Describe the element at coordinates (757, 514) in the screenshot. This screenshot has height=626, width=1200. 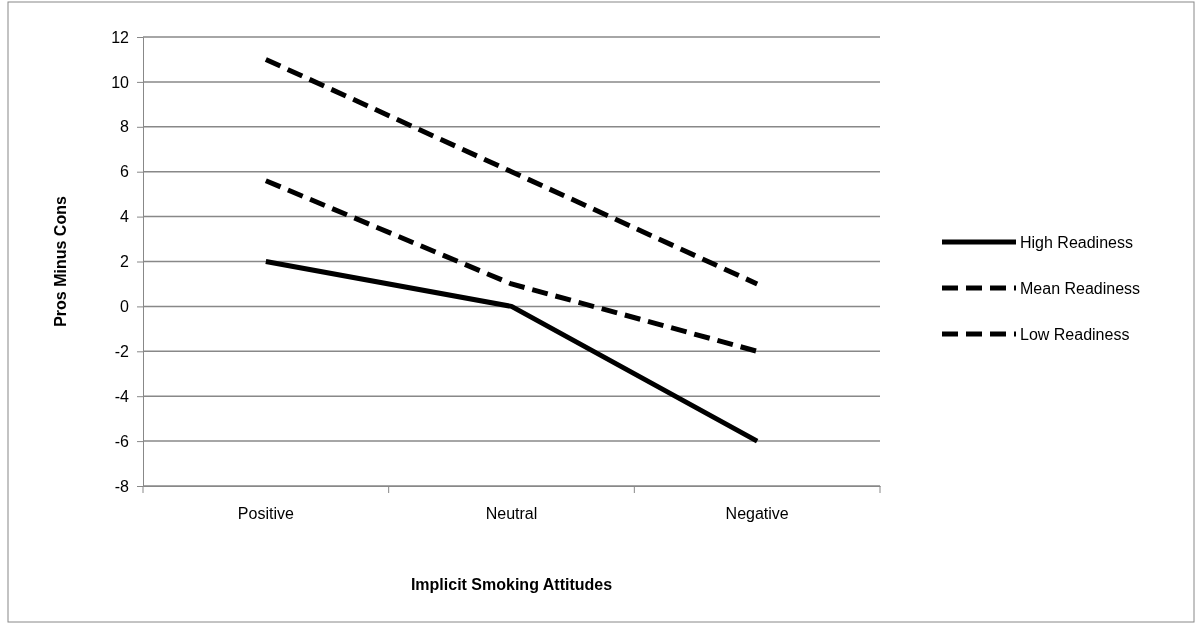
I see `x-tick-label: Negative` at that location.